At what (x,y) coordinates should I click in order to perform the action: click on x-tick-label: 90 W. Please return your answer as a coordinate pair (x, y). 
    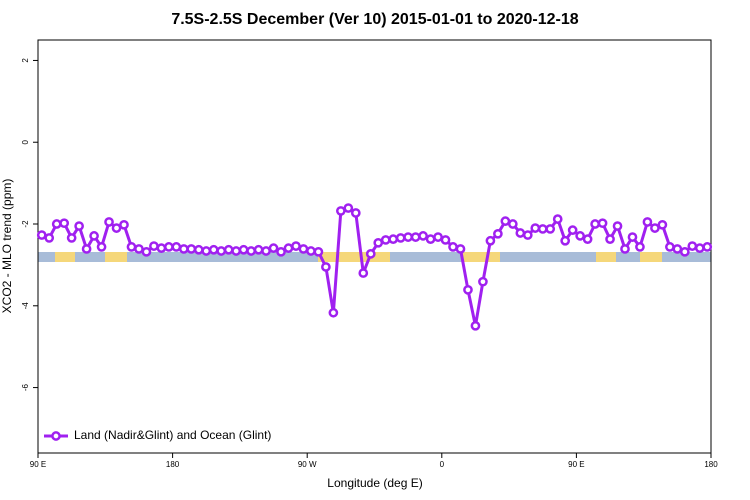
    Looking at the image, I should click on (307, 464).